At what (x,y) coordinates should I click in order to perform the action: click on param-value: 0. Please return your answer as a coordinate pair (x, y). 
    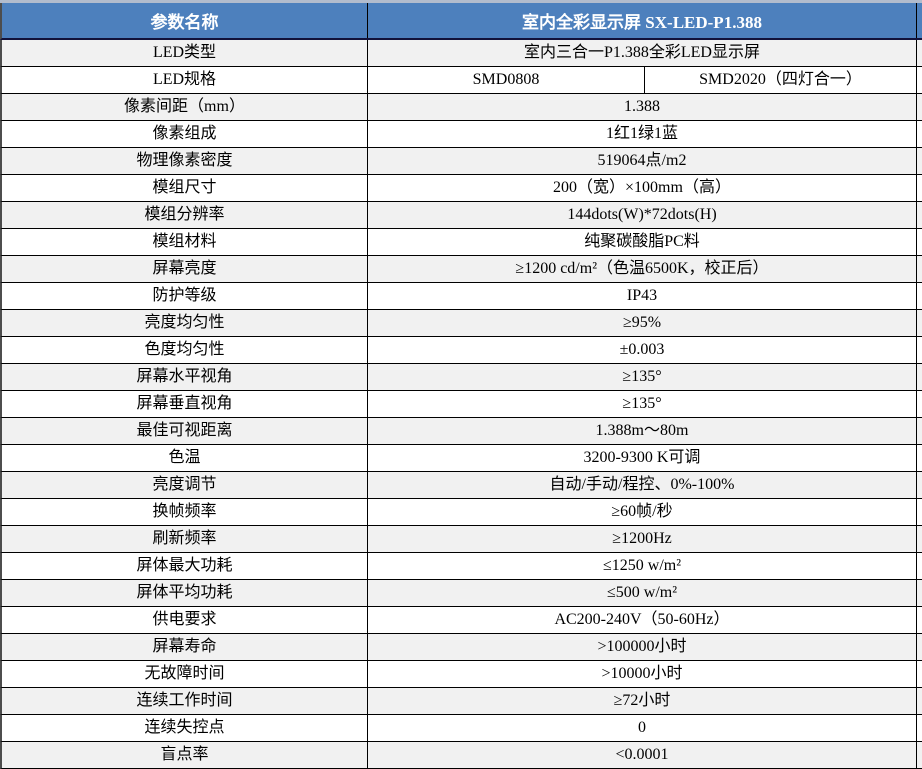
    Looking at the image, I should click on (642, 728).